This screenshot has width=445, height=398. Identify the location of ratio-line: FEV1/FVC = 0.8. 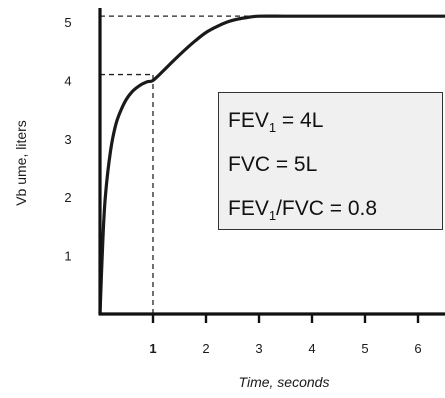
(335, 209).